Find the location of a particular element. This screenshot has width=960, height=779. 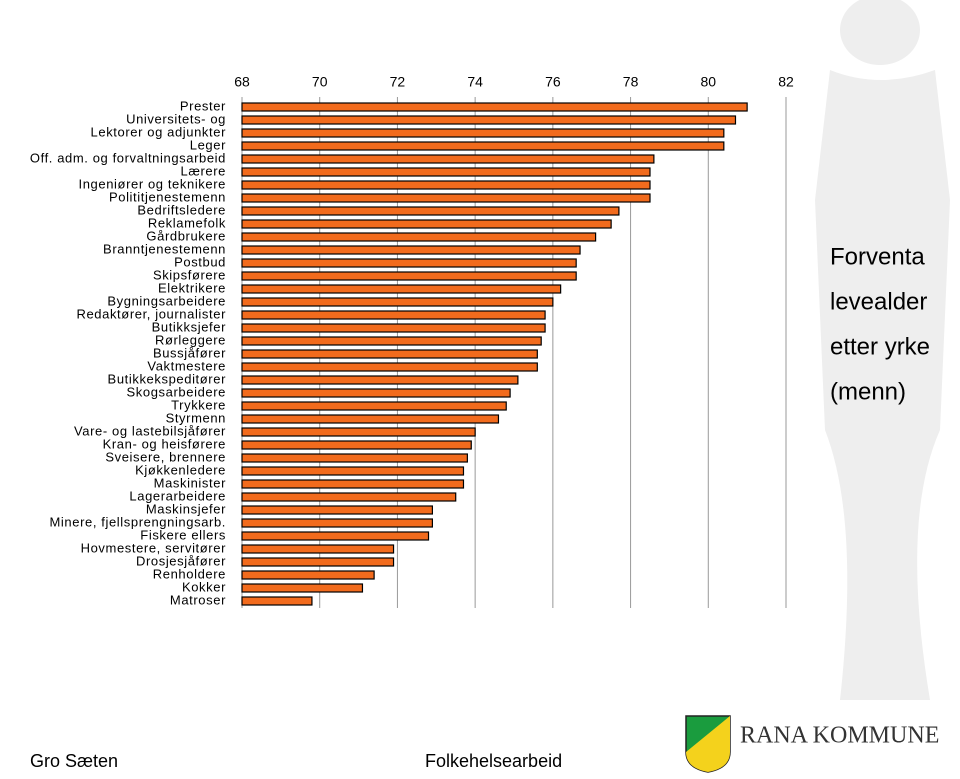

y-tick-label: Vaktmestere is located at coordinates (186, 365).